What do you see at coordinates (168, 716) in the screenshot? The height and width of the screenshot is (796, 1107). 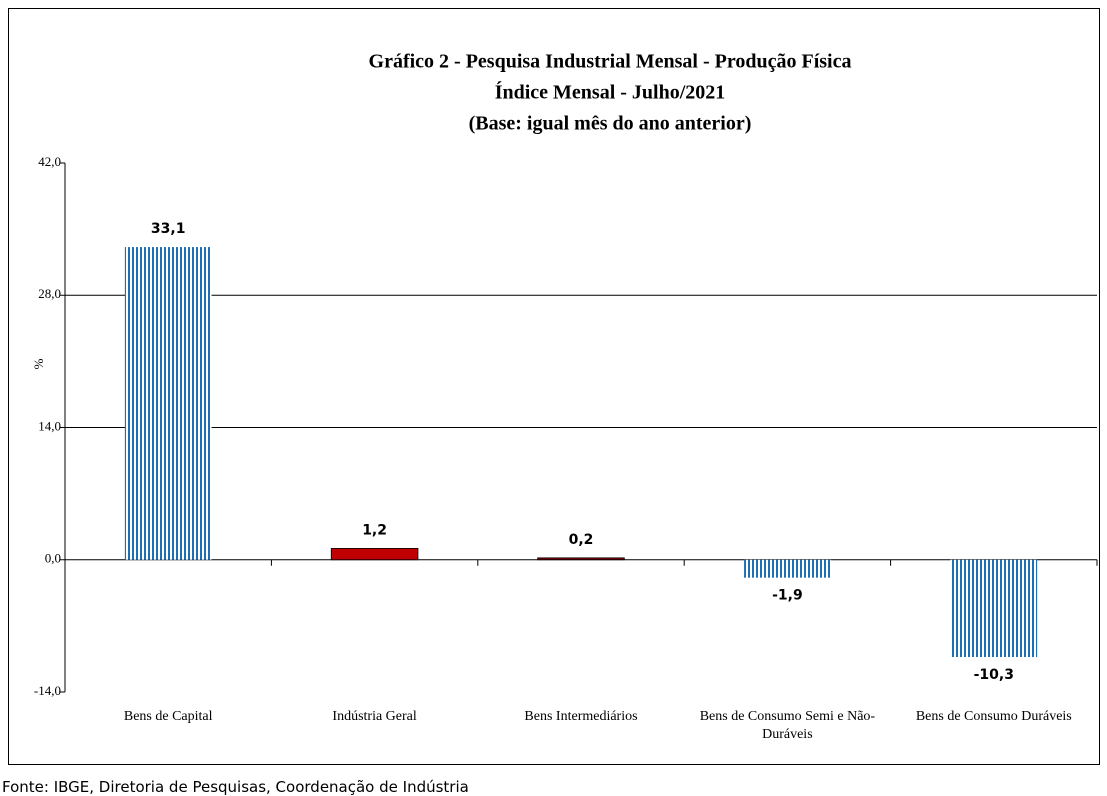 I see `x-tick-label: Bens de Capital` at bounding box center [168, 716].